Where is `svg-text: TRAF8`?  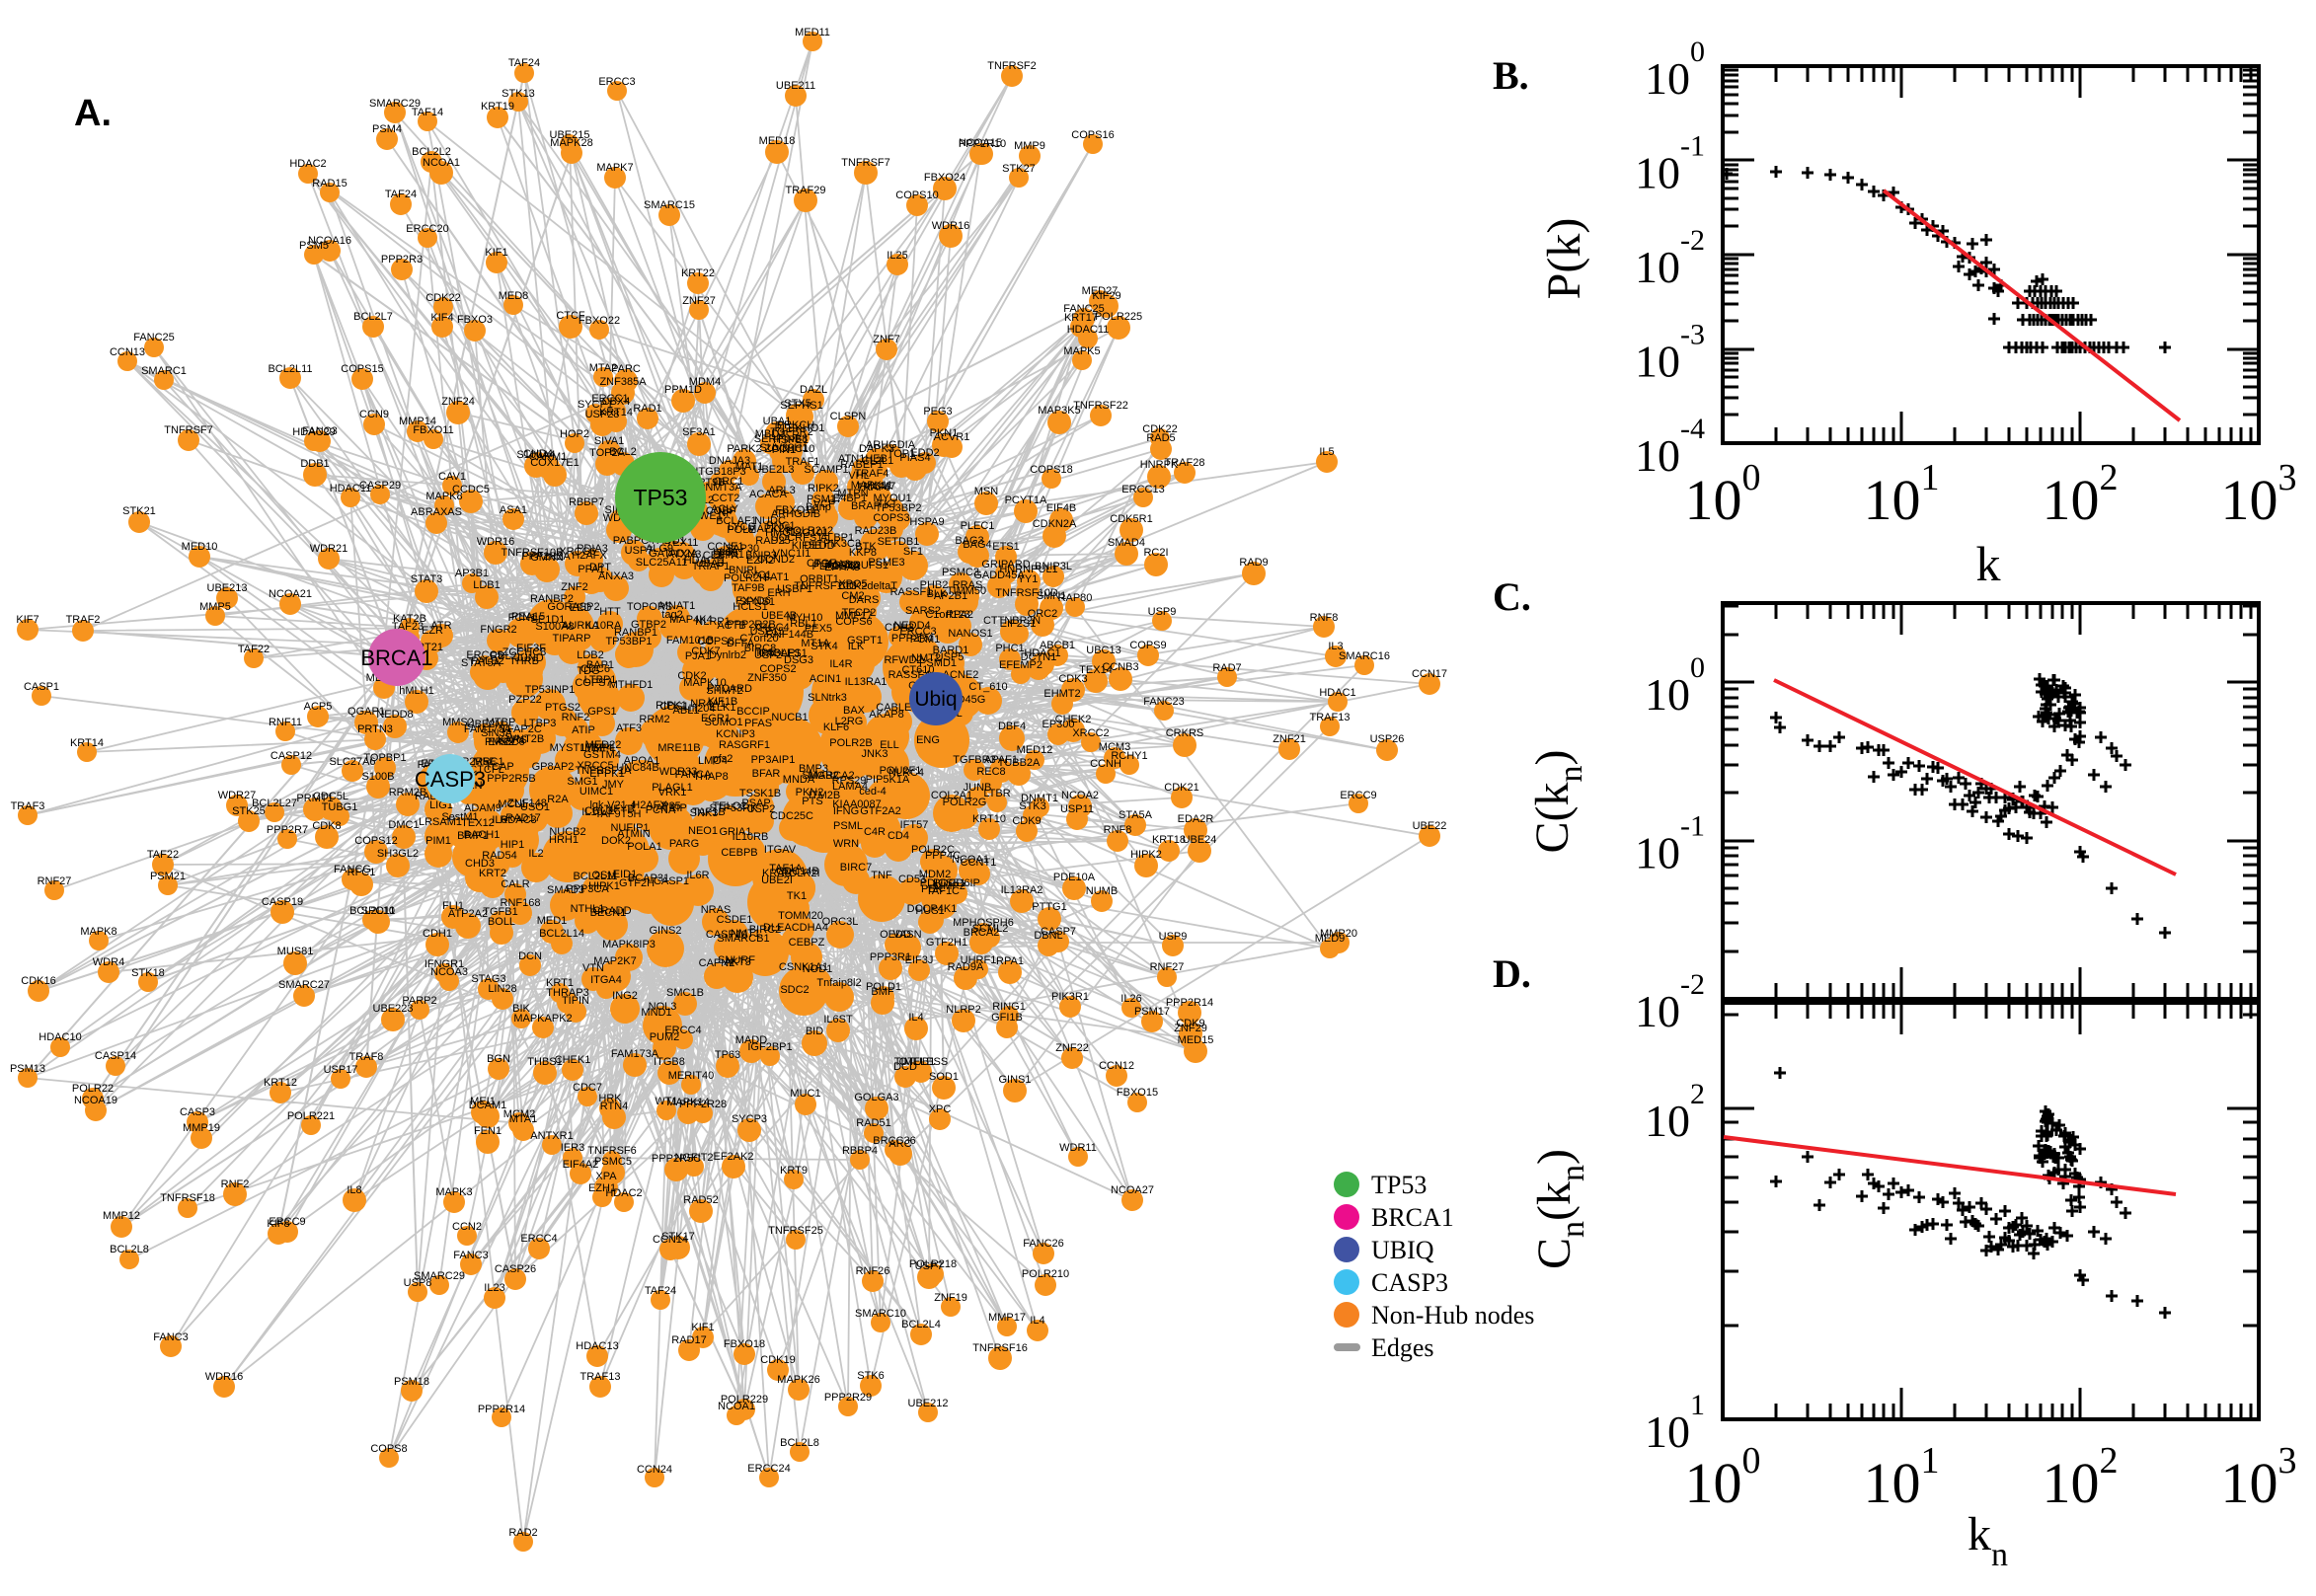 svg-text: TRAF8 is located at coordinates (366, 1057).